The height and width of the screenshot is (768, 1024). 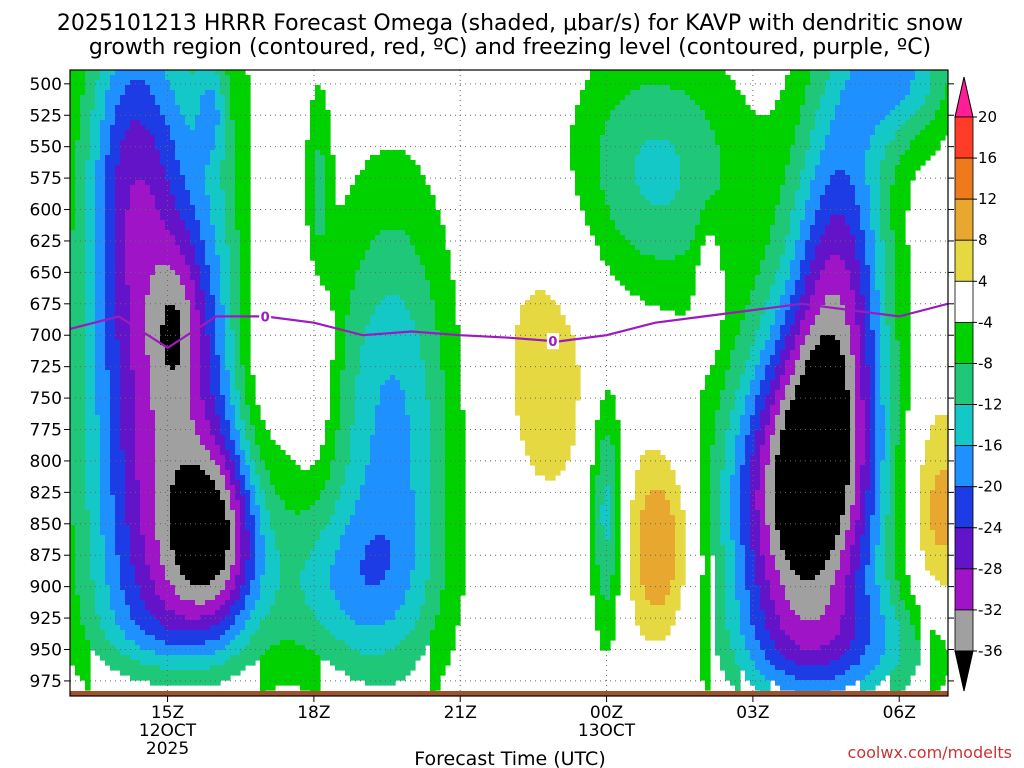 I want to click on colorbar-label: 20, so click(x=987, y=117).